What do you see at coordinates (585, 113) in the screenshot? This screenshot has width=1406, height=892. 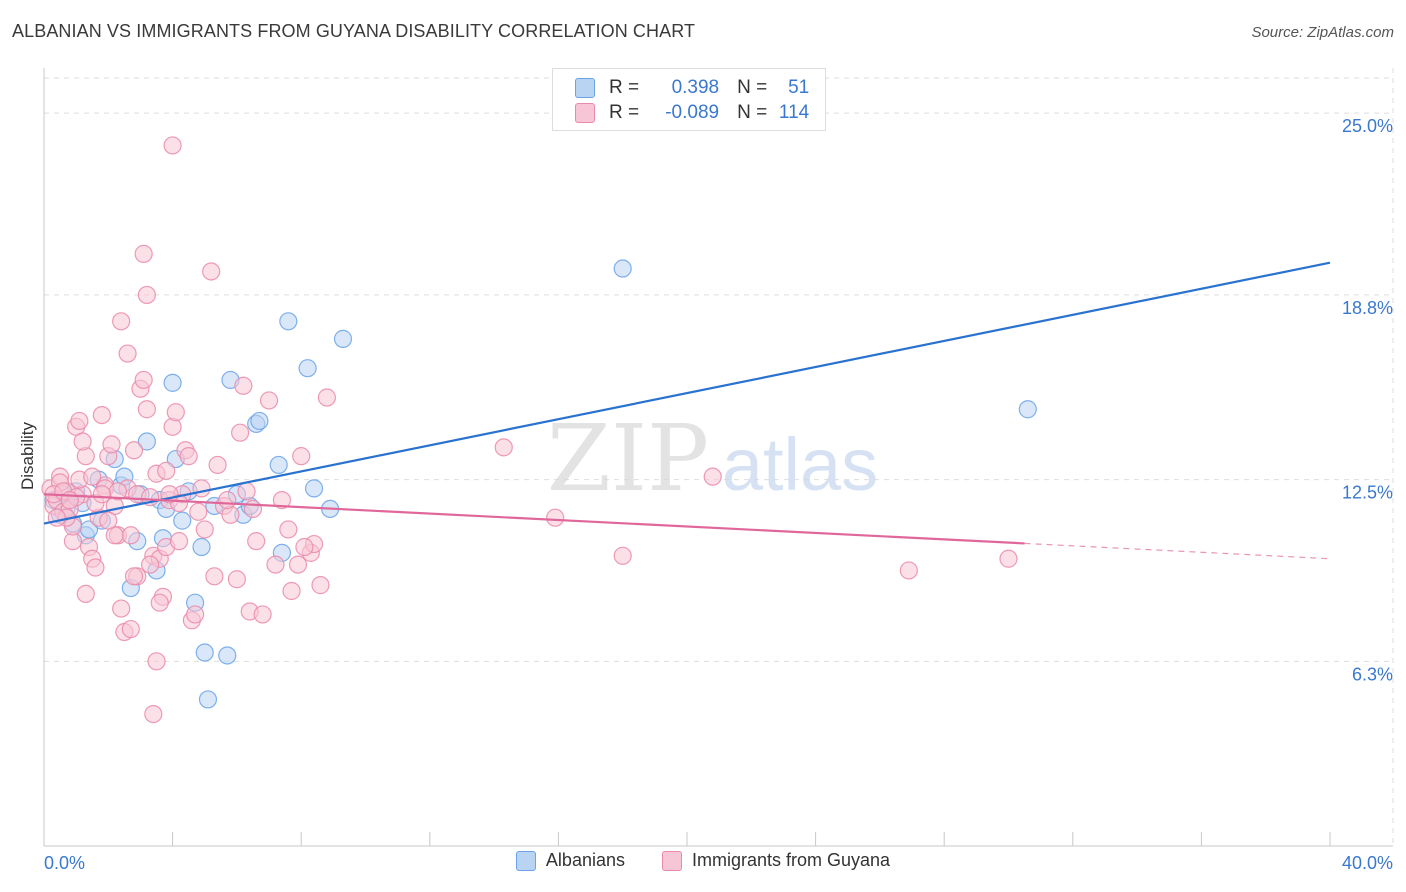 I see `guyana-swatch` at bounding box center [585, 113].